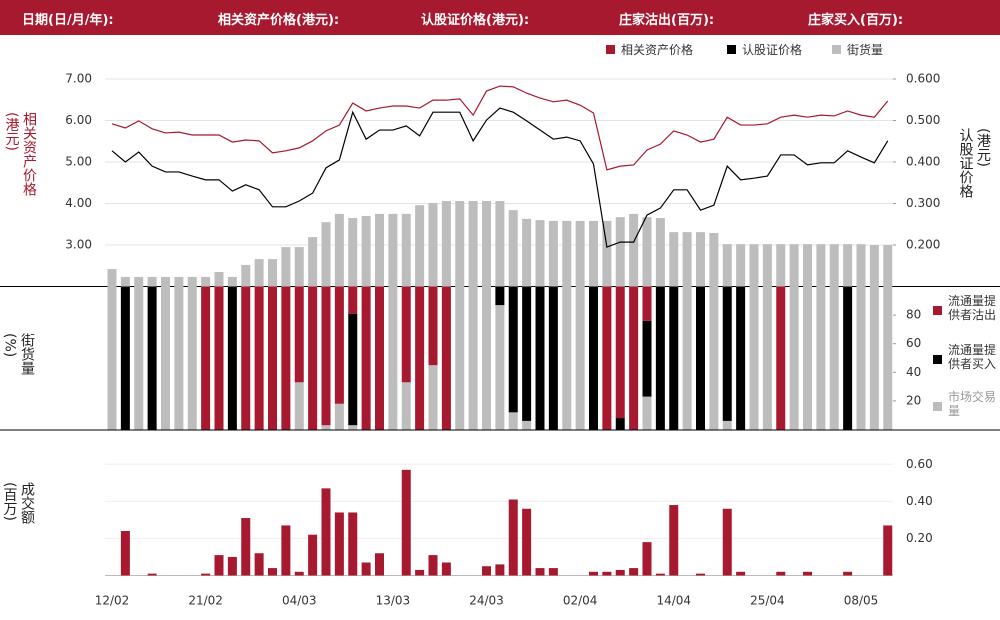 The width and height of the screenshot is (1000, 620). Describe the element at coordinates (78, 162) in the screenshot. I see `y-tick-label: 5.00` at that location.